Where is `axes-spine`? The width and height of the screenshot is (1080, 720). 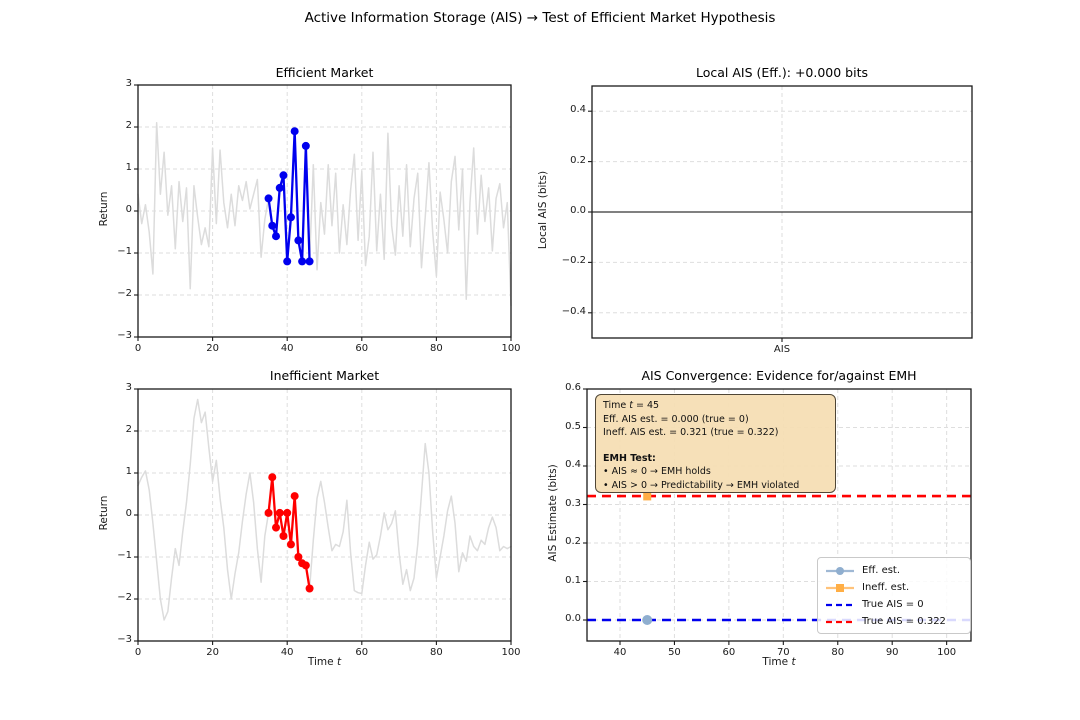
axes-spine is located at coordinates (779, 515).